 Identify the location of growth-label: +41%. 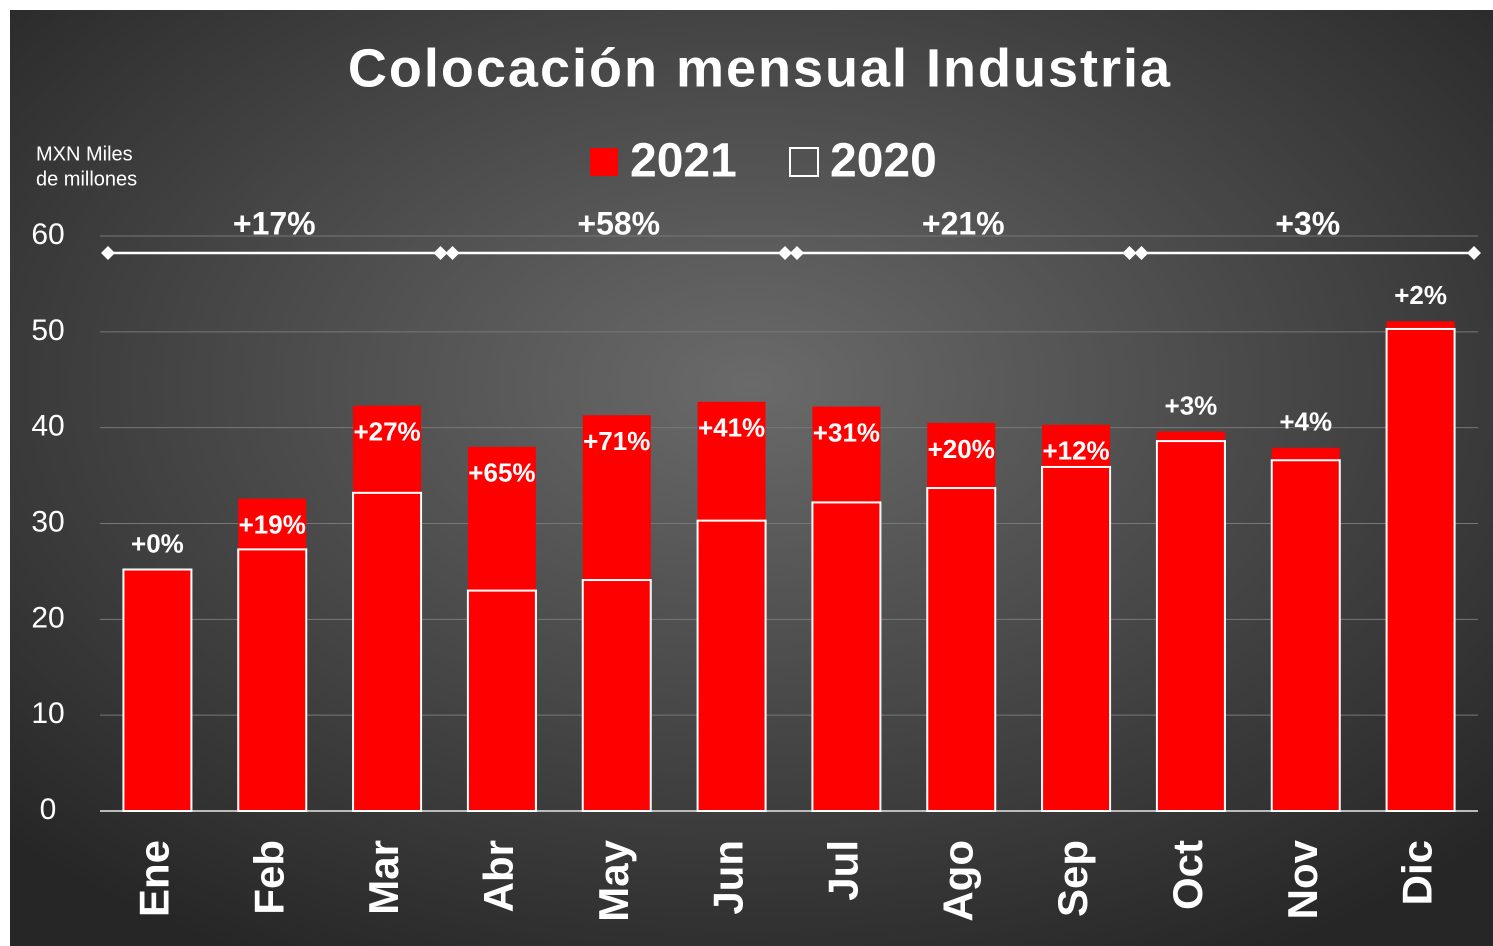
(731, 428).